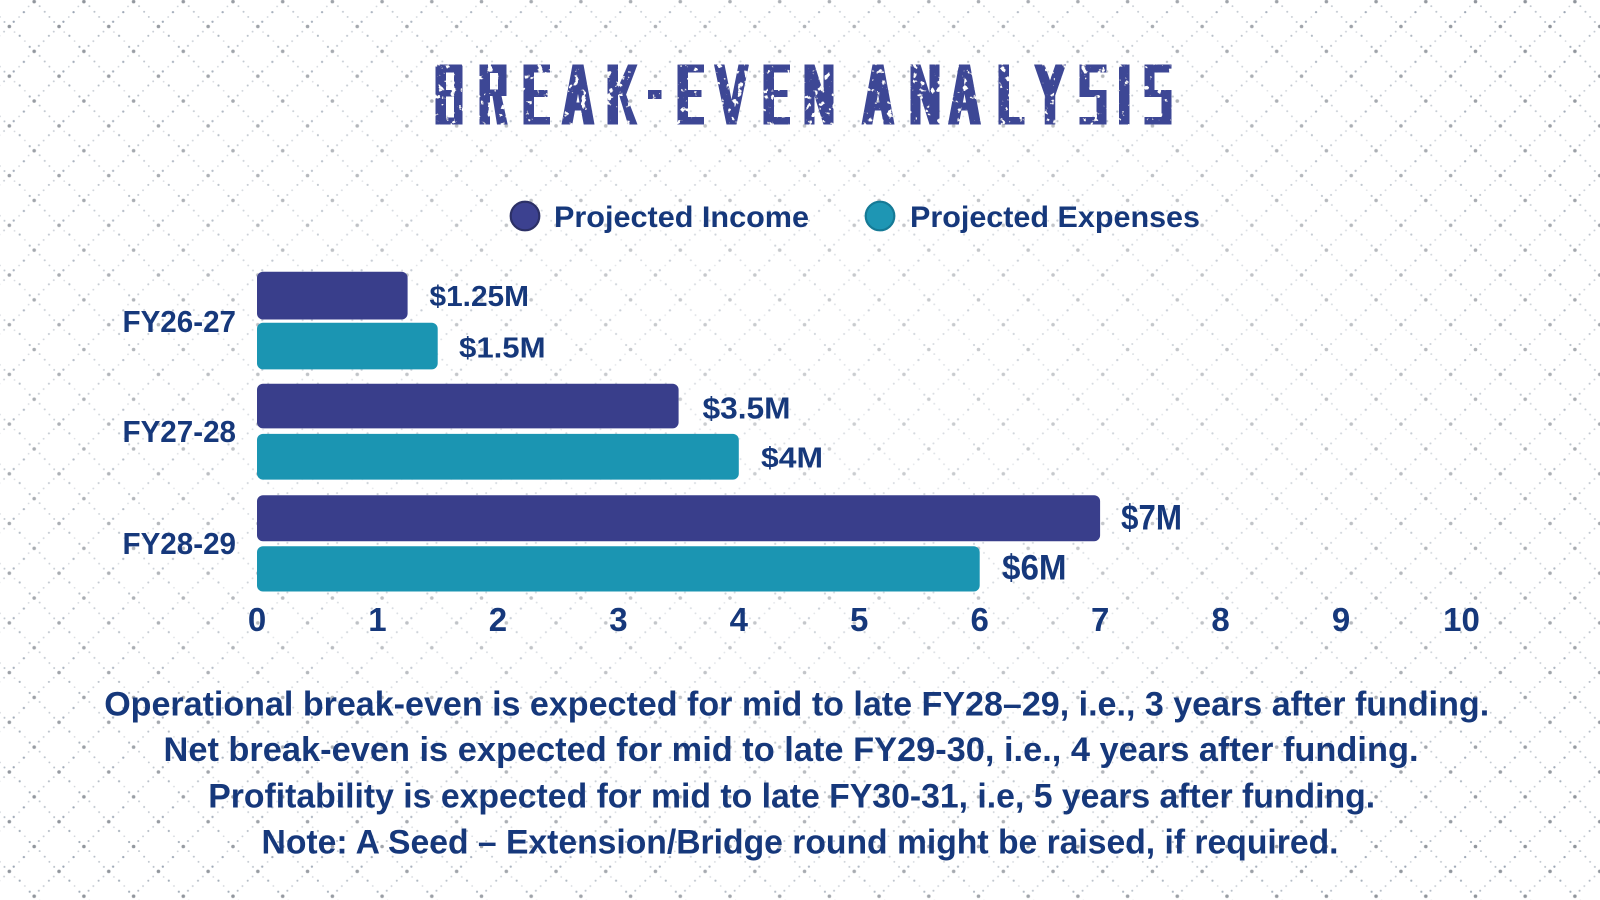  Describe the element at coordinates (1151, 518) in the screenshot. I see `svg-text: $7M` at that location.